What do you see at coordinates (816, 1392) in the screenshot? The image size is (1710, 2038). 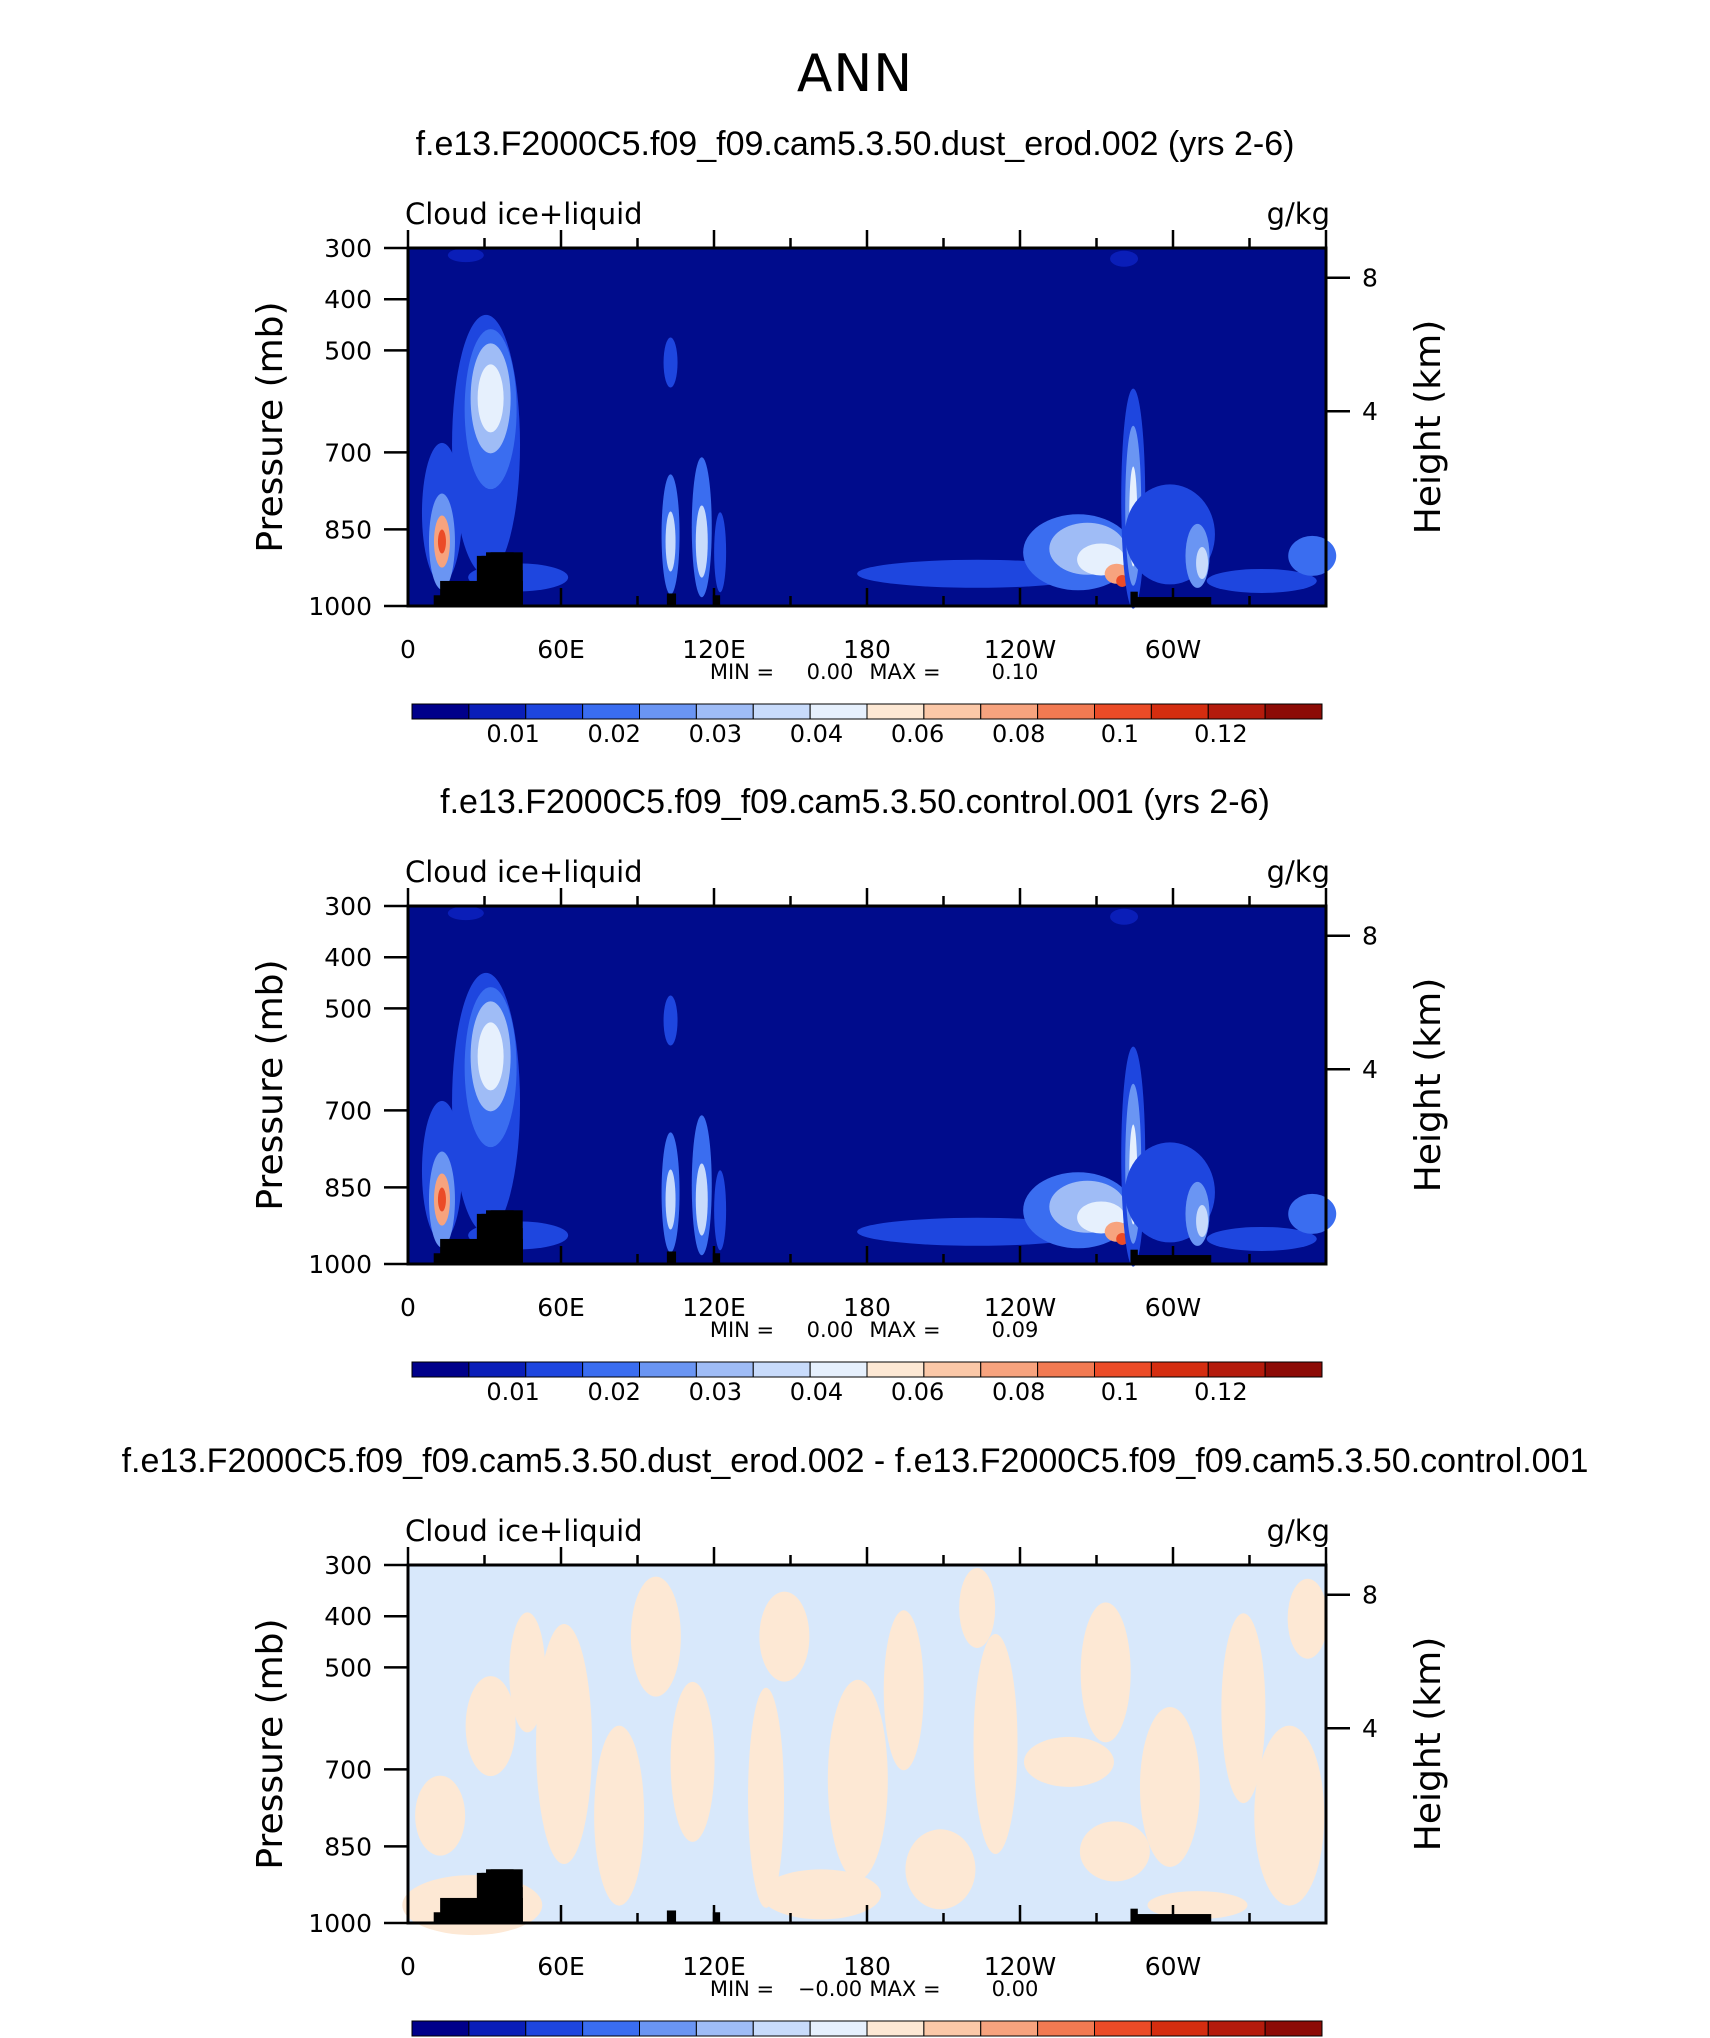 I see `colorbar-label: 0.04` at bounding box center [816, 1392].